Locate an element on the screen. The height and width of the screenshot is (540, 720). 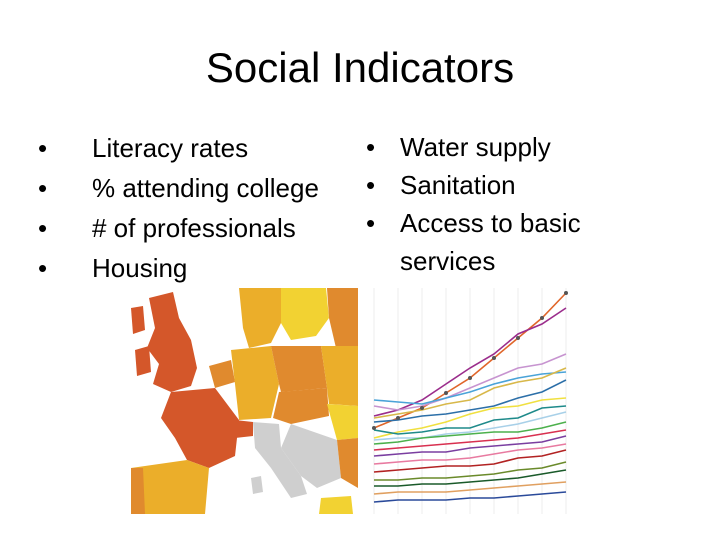
bullet-attending-college: •% attending college is located at coordinates (178, 188).